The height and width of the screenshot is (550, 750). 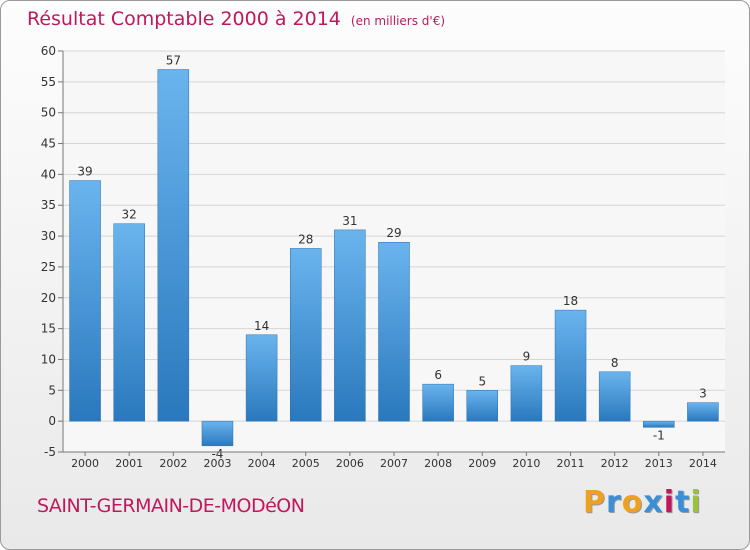 What do you see at coordinates (305, 239) in the screenshot?
I see `data-label: 28` at bounding box center [305, 239].